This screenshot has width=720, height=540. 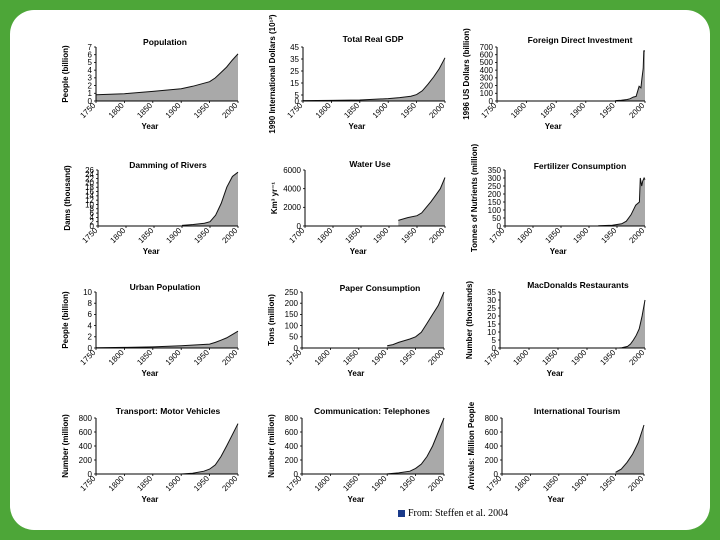 What do you see at coordinates (292, 188) in the screenshot?
I see `y-tick-label: 4000` at bounding box center [292, 188].